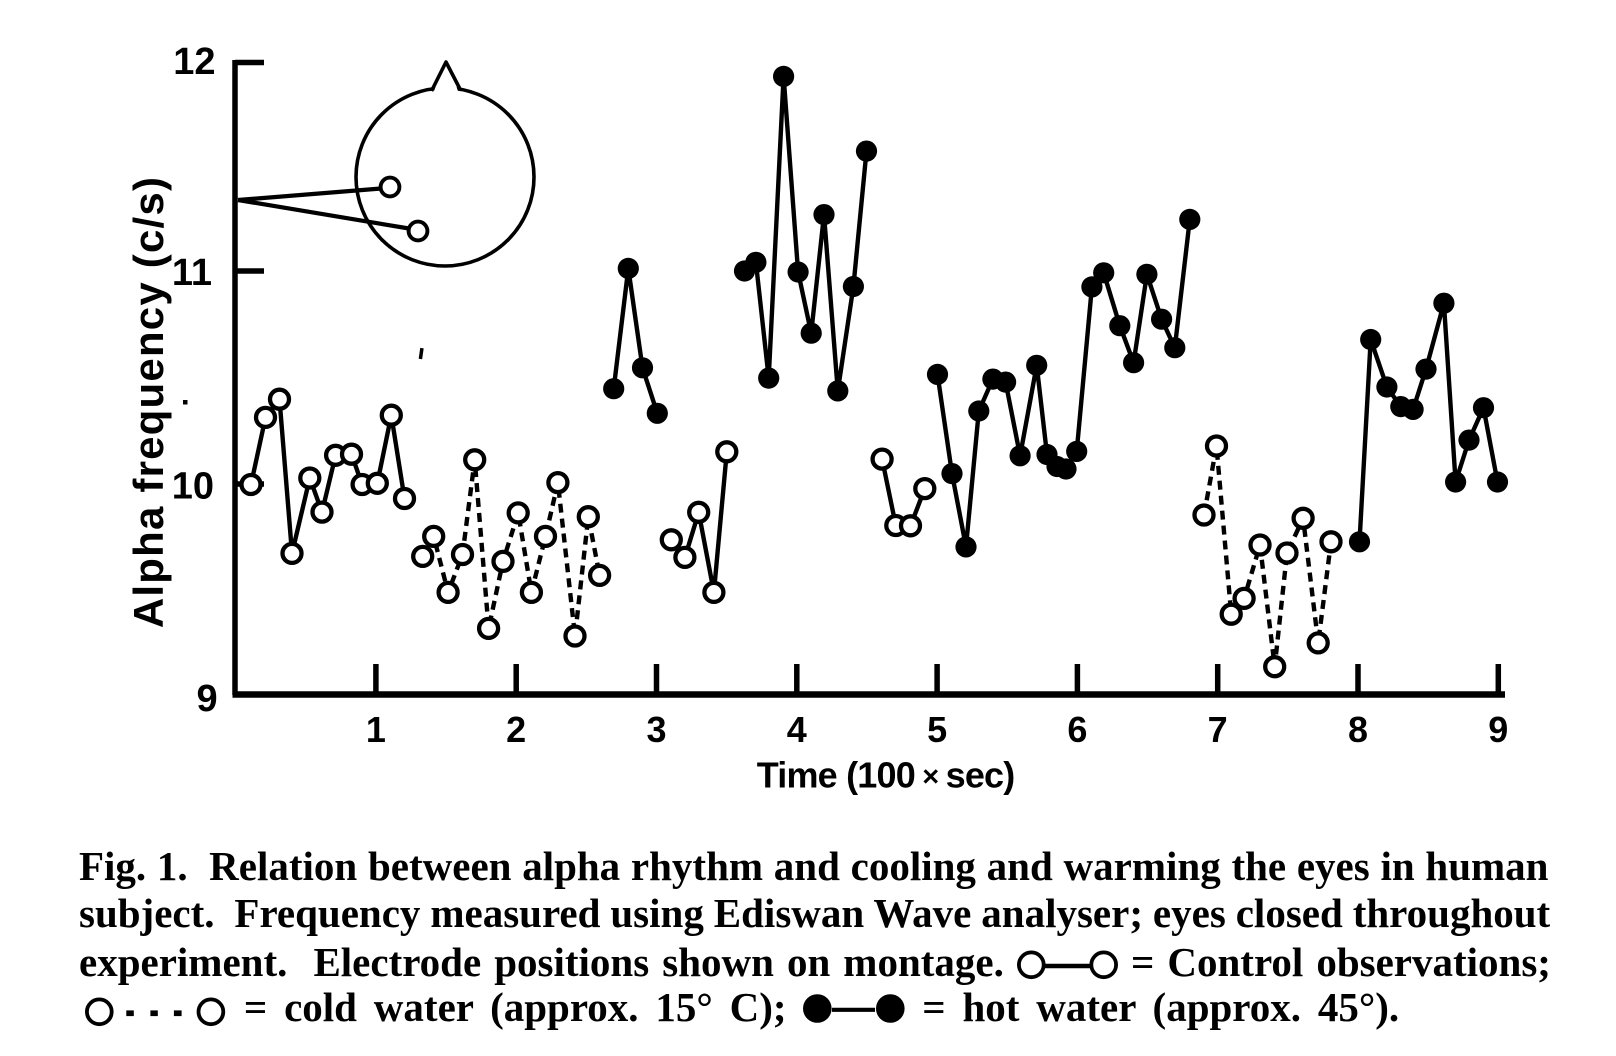  I want to click on svg-text: 8, so click(1358, 729).